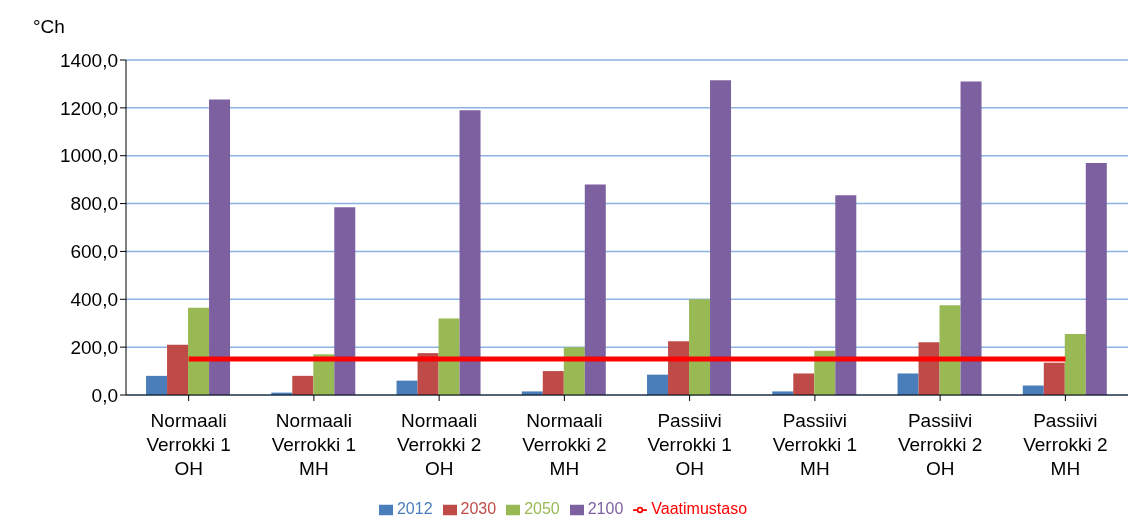 This screenshot has width=1146, height=524. Describe the element at coordinates (49, 27) in the screenshot. I see `y-axis-title: °Ch` at that location.